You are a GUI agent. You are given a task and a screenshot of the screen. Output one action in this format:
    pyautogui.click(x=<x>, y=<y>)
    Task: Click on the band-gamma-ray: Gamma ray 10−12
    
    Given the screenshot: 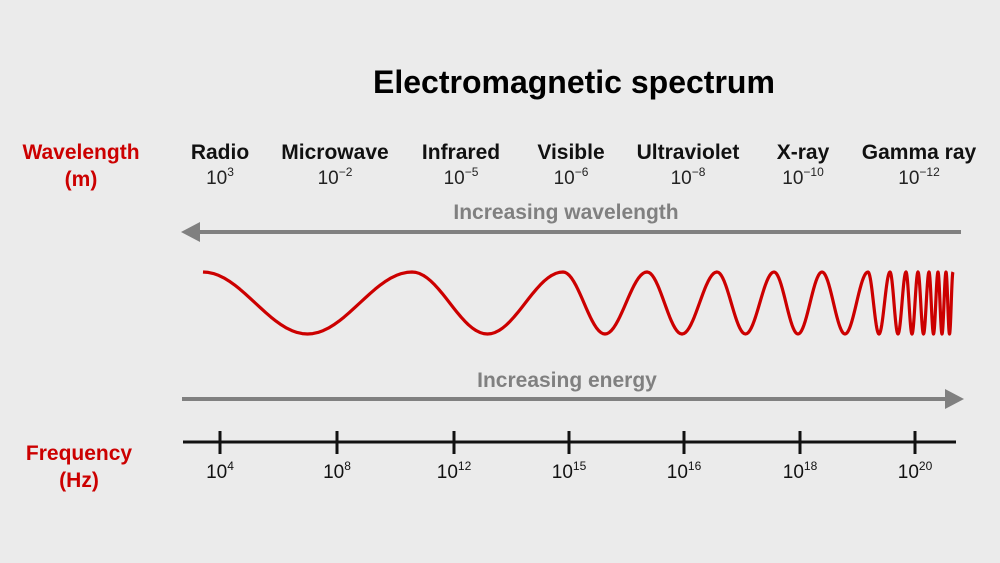 What is the action you would take?
    pyautogui.click(x=919, y=166)
    